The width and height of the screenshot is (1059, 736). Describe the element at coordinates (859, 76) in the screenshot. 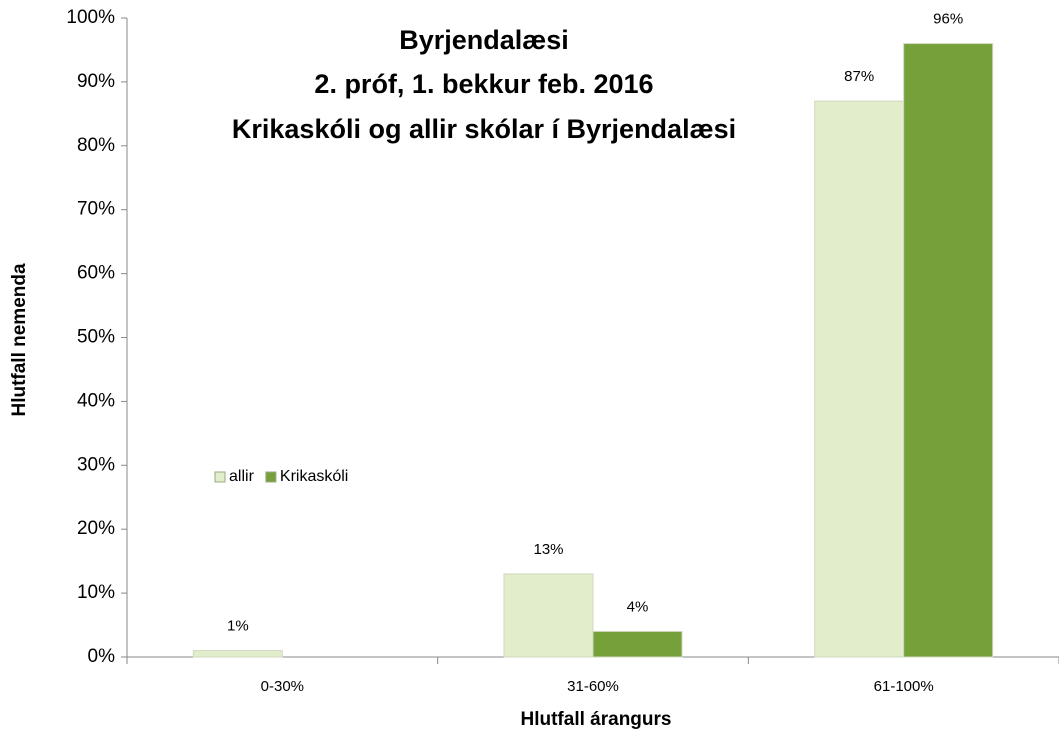

I see `data-label: 87%` at that location.